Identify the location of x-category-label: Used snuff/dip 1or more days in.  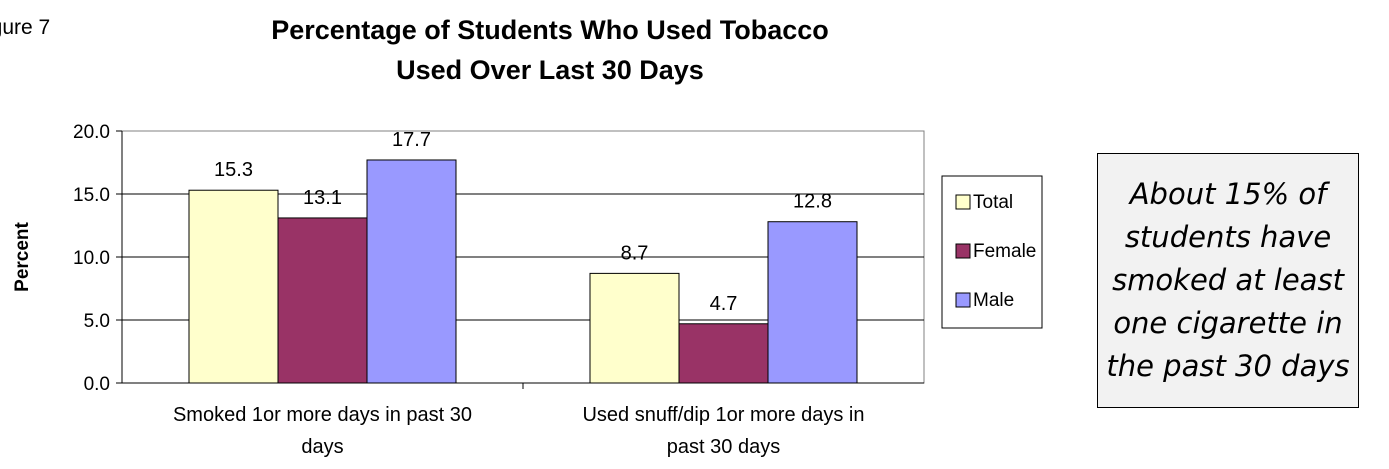
(723, 415).